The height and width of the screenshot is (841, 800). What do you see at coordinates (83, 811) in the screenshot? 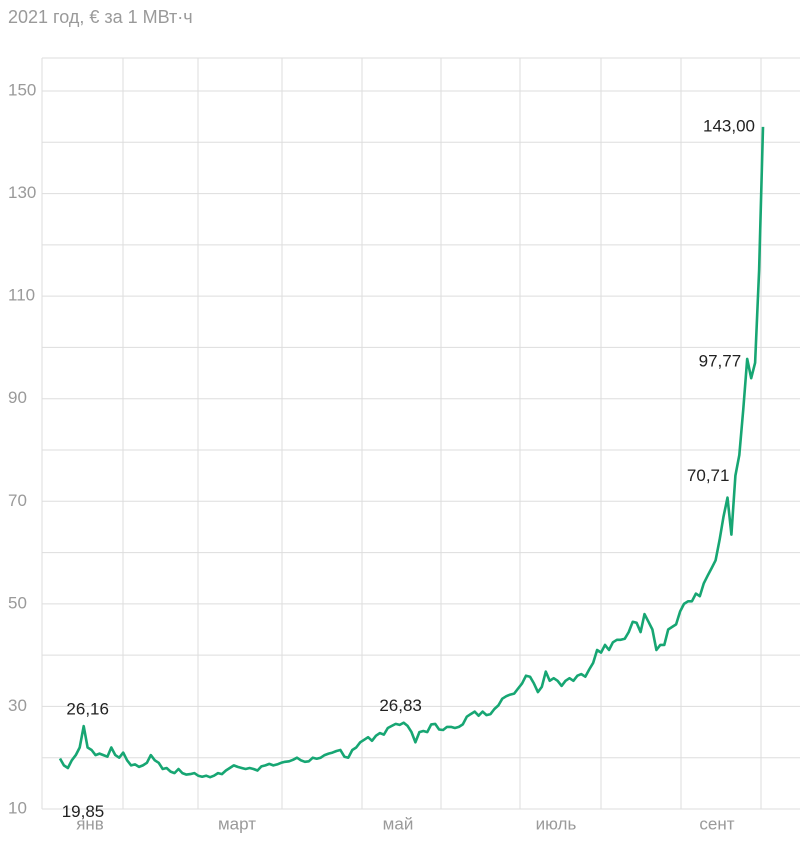
I see `data-label: 19,85` at bounding box center [83, 811].